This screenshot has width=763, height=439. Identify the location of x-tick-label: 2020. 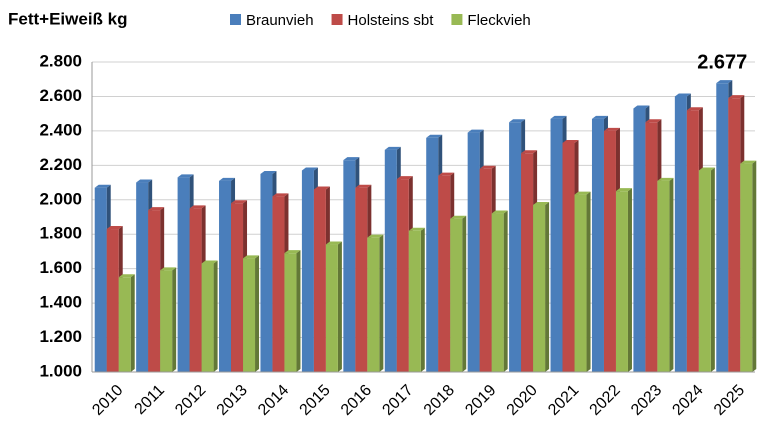
(522, 400).